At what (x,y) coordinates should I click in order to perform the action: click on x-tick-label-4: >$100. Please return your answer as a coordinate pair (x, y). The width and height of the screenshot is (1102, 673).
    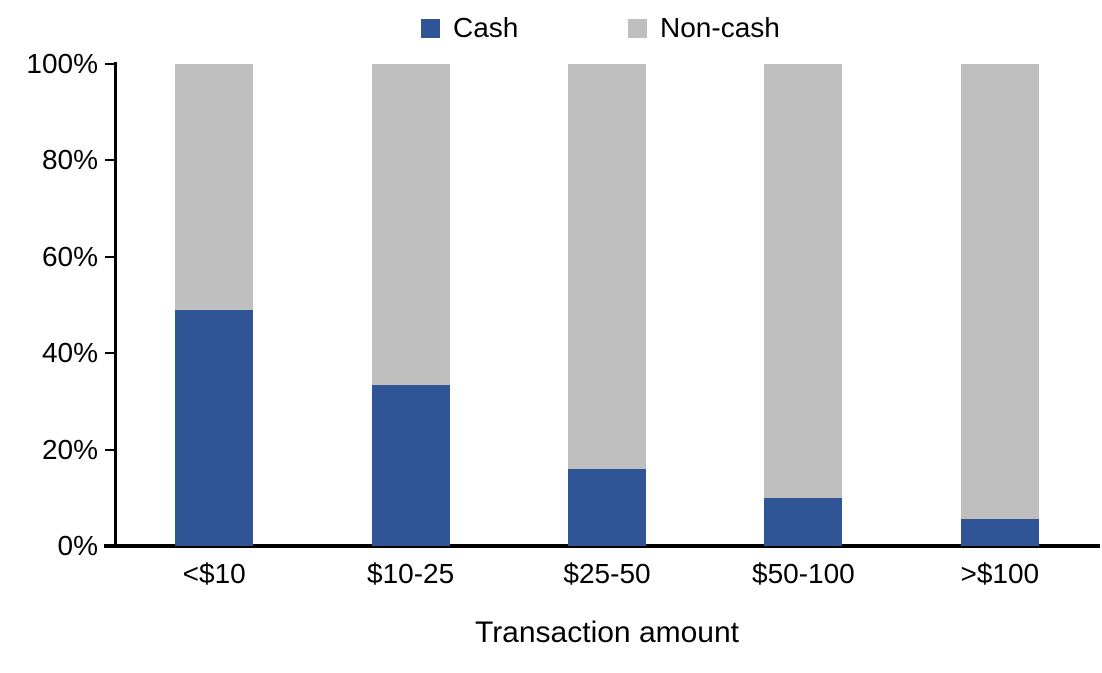
    Looking at the image, I should click on (1000, 573).